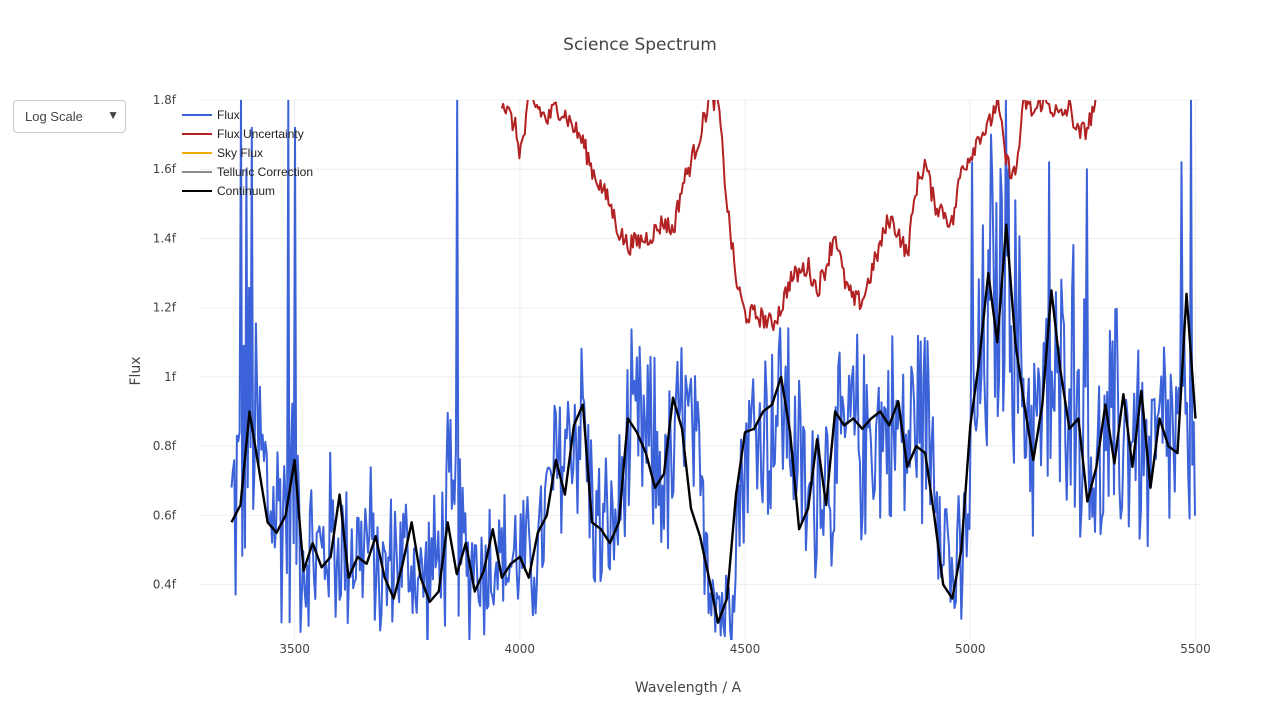 Image resolution: width=1280 pixels, height=720 pixels. Describe the element at coordinates (165, 100) in the screenshot. I see `y-tick-label: 1.8f` at that location.